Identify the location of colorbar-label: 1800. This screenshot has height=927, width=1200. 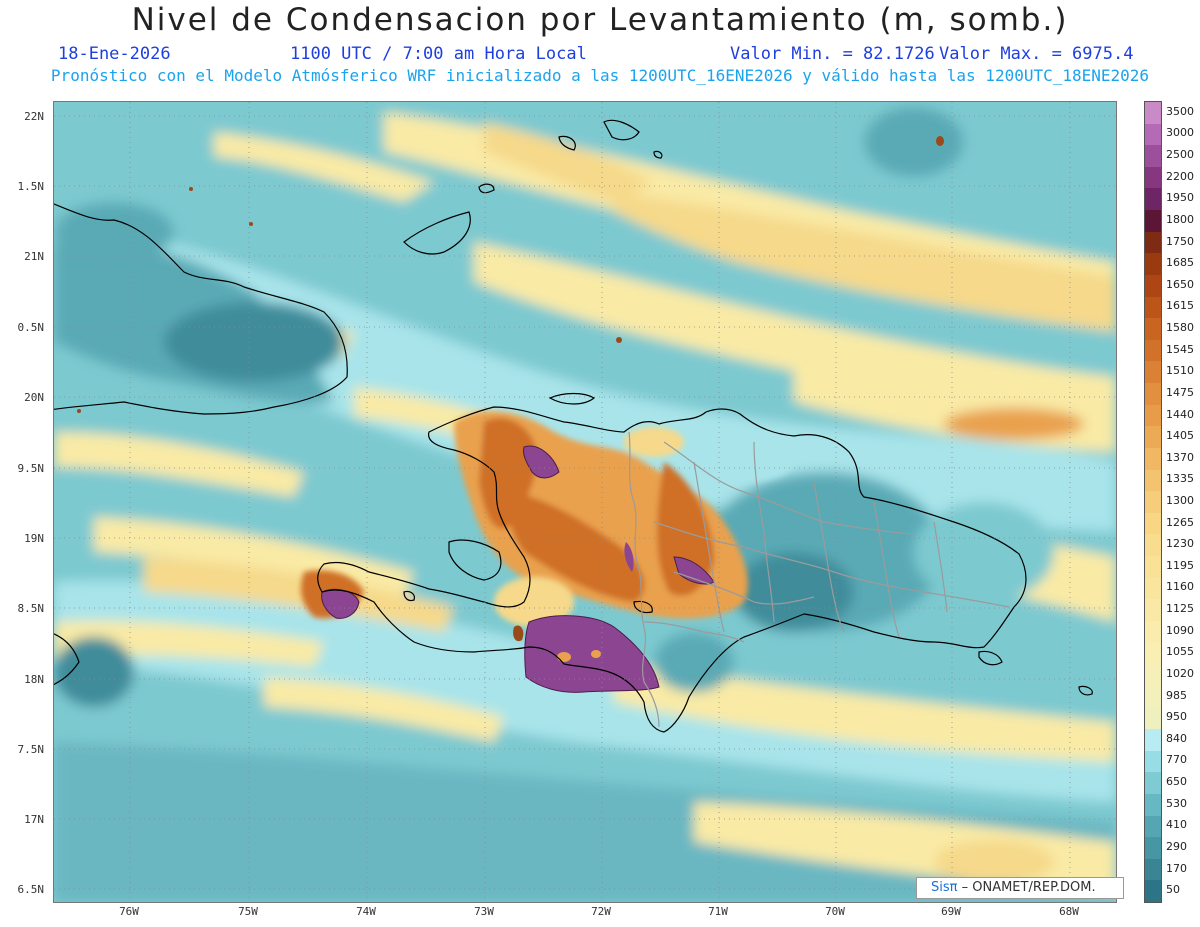
(1180, 219).